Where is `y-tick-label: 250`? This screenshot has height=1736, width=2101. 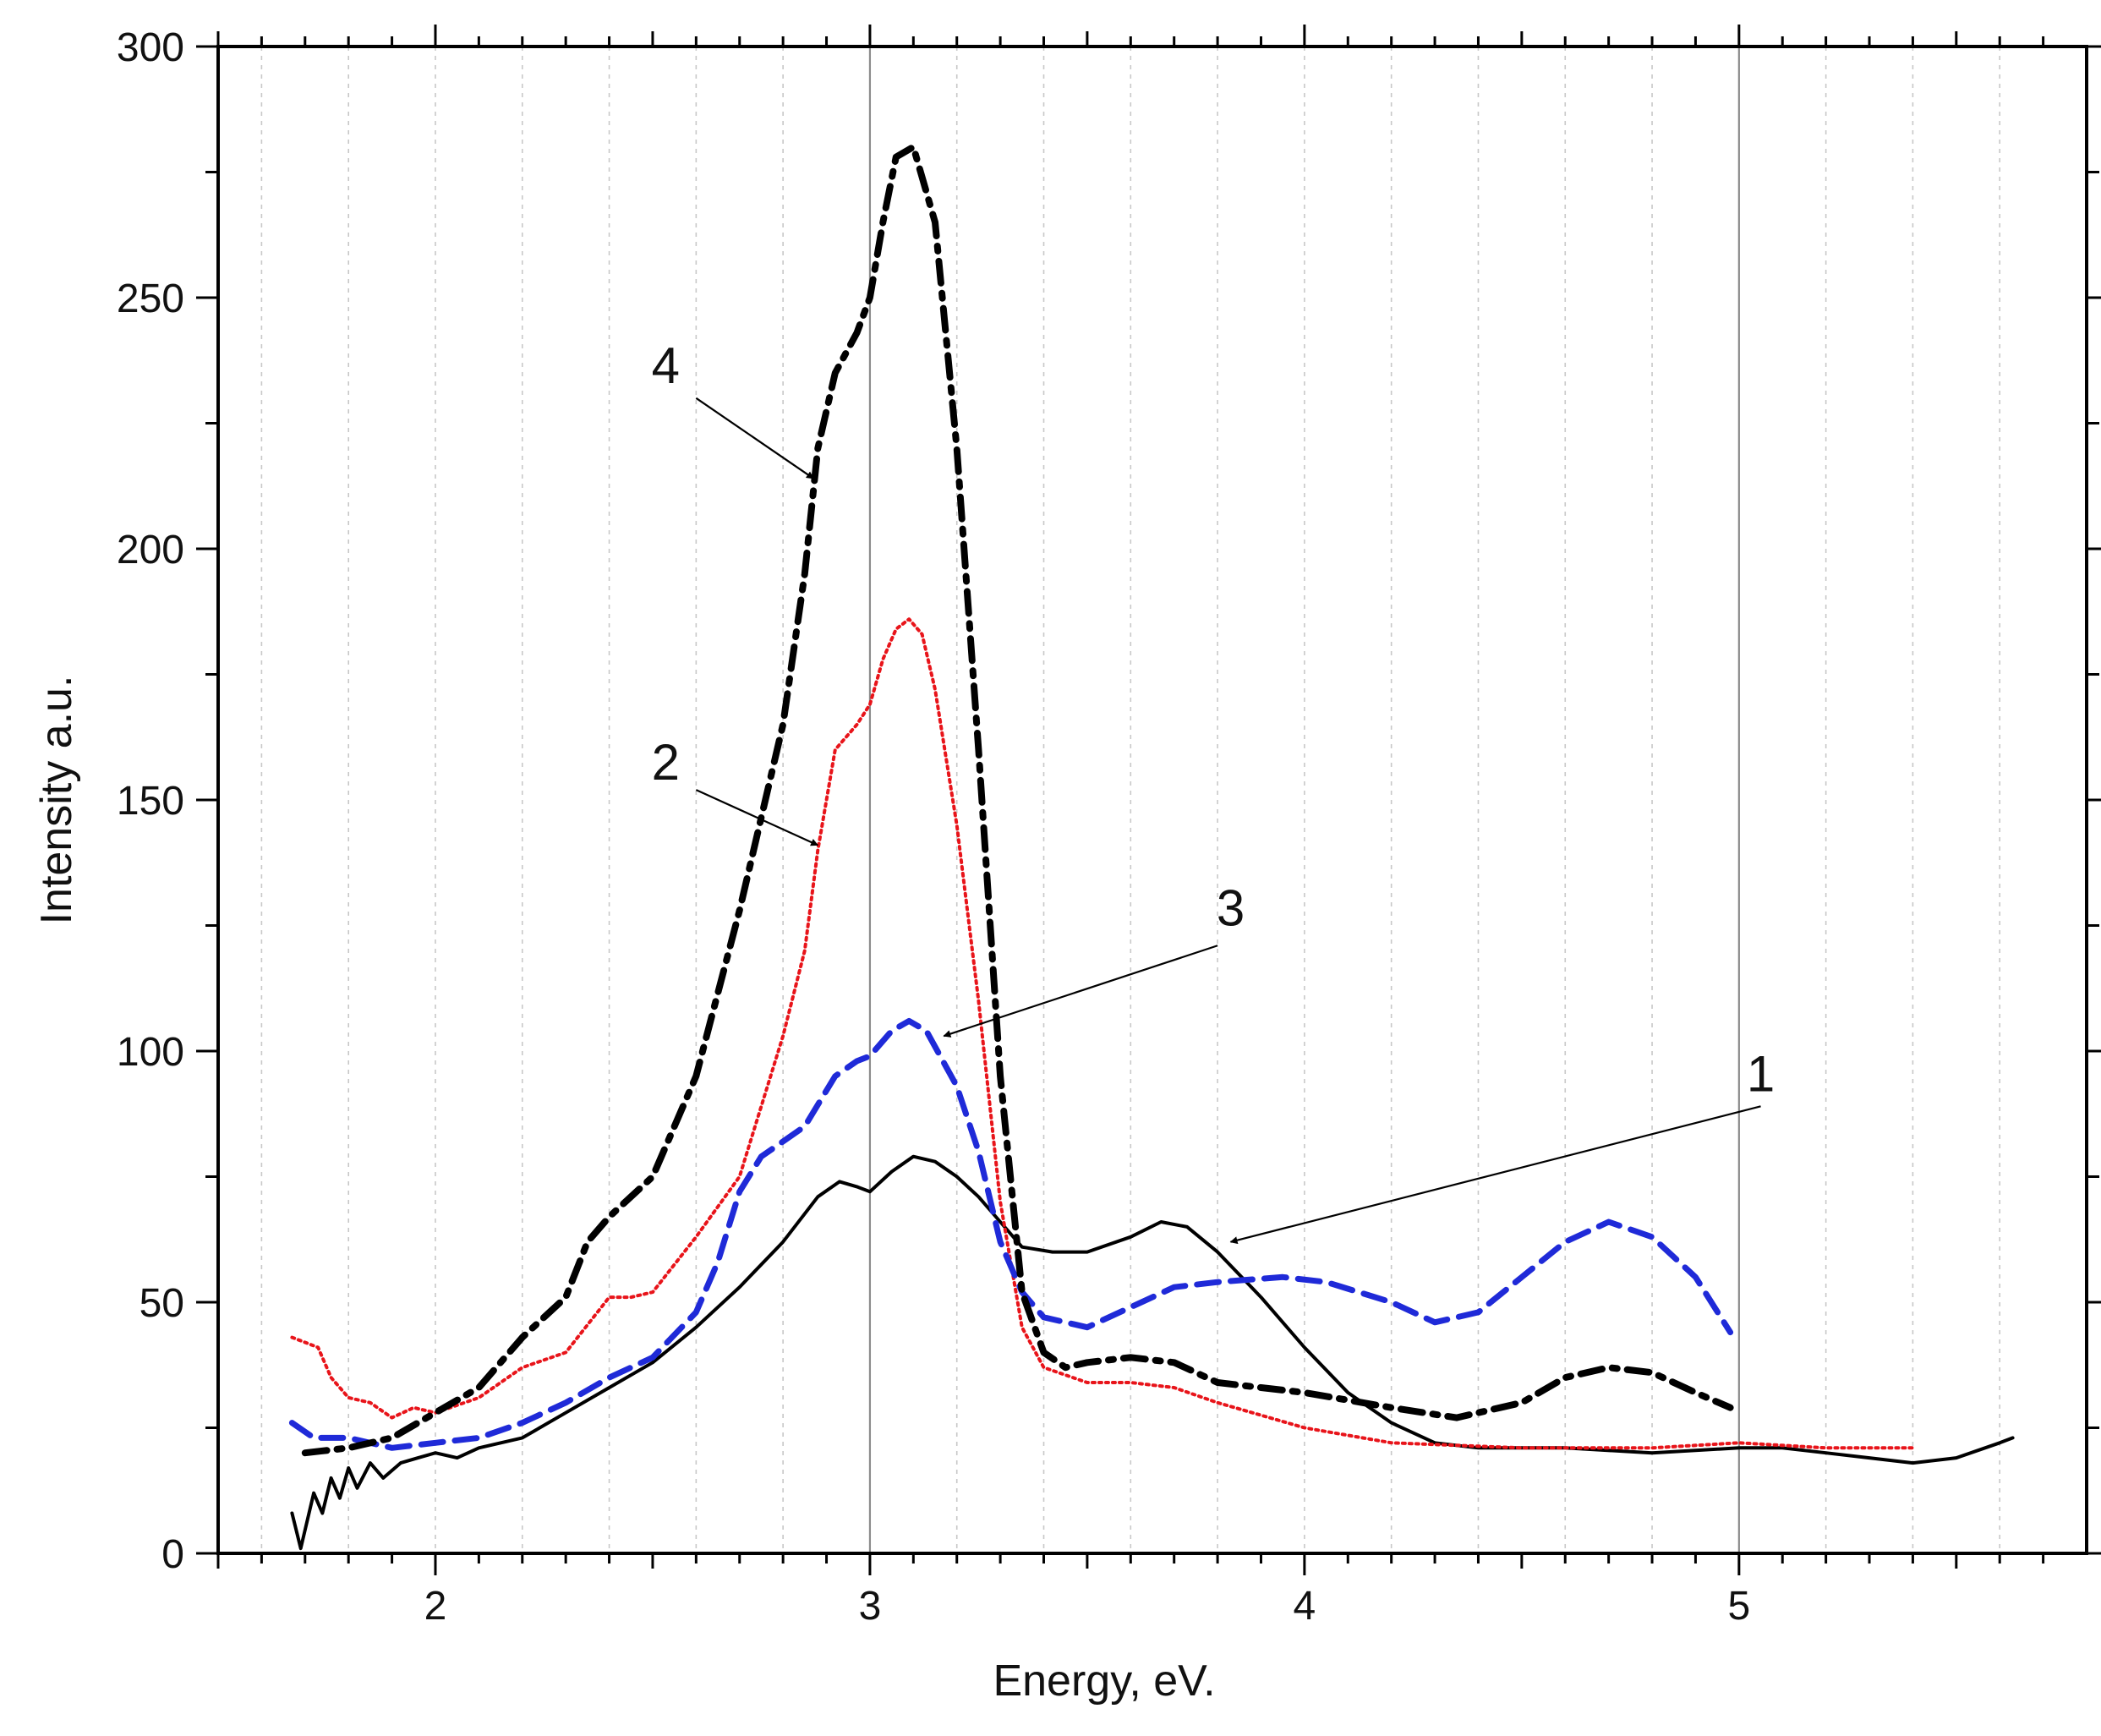 y-tick-label: 250 is located at coordinates (150, 299).